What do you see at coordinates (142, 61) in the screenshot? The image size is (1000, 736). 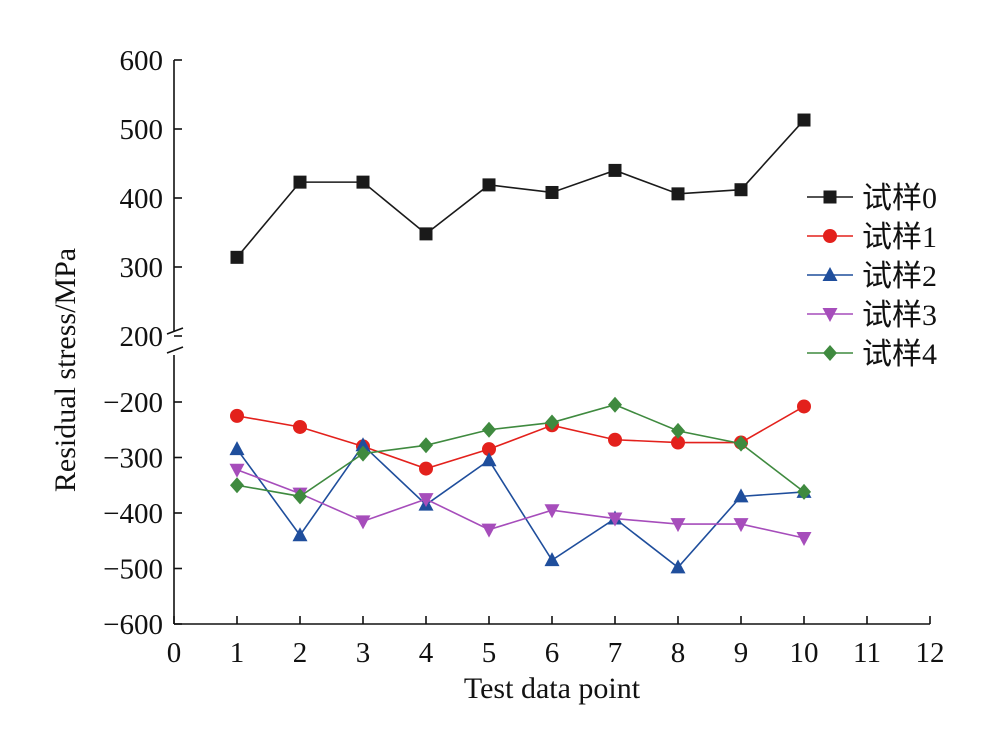 I see `y-tick-label: 600` at bounding box center [142, 61].